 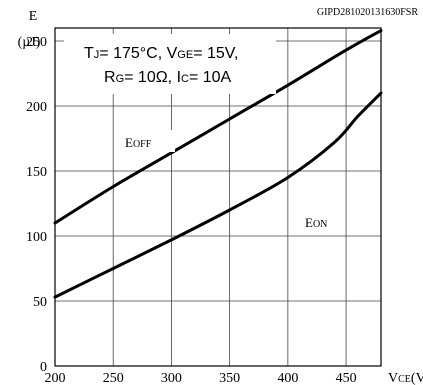 I want to click on y-tick-label: 250, so click(x=36, y=42).